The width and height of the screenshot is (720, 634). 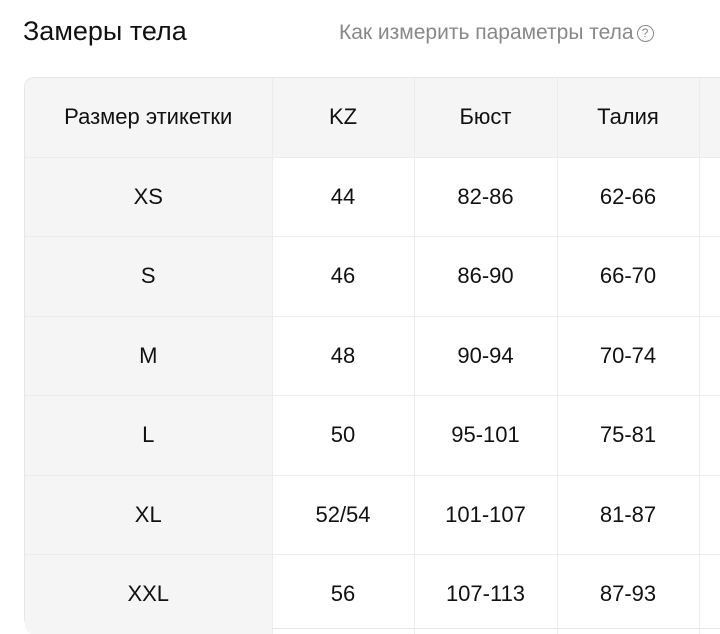 What do you see at coordinates (628, 356) in the screenshot?
I see `table-cell: 70-74` at bounding box center [628, 356].